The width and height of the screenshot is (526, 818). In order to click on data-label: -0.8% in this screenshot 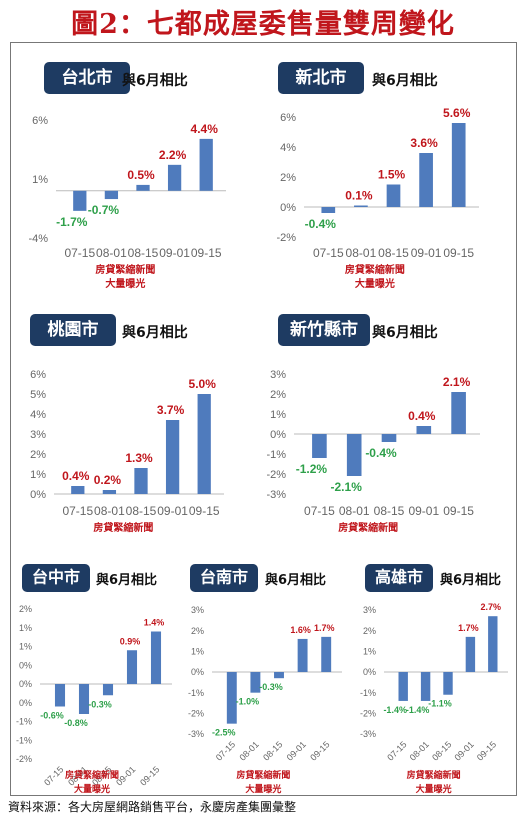, I will do `click(76, 723)`.